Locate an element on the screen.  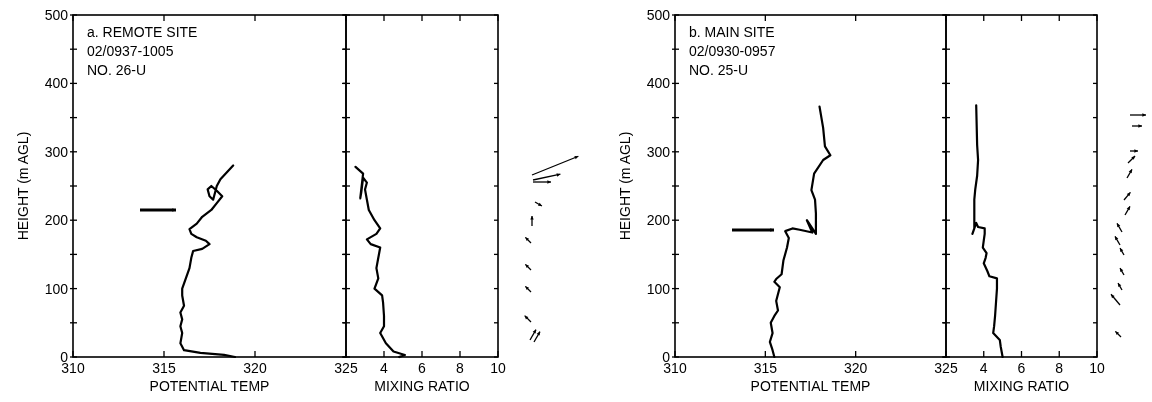
annotation: 02/0930-0957 is located at coordinates (732, 51).